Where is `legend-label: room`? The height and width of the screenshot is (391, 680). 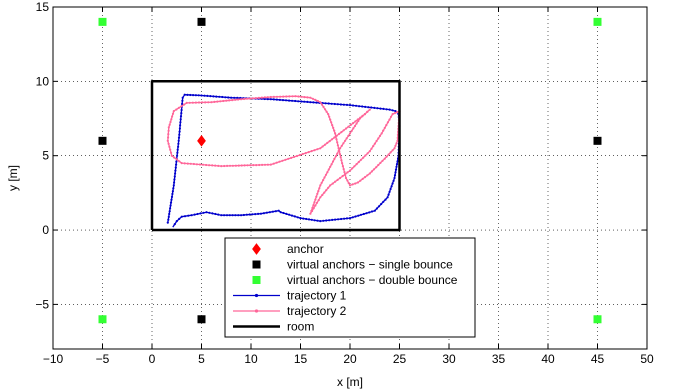
legend-label: room is located at coordinates (300, 327).